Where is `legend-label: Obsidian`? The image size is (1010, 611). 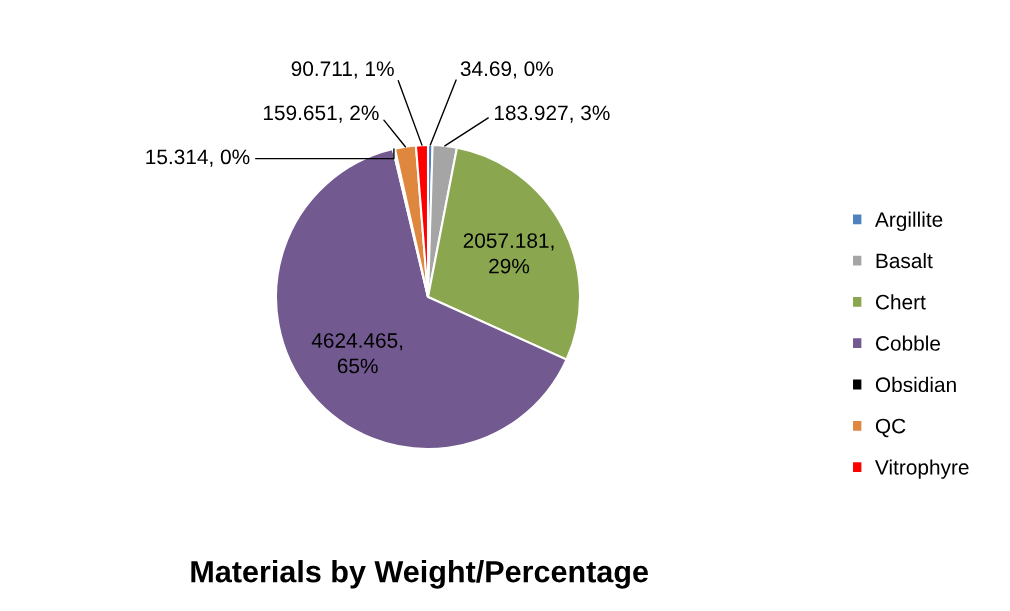 legend-label: Obsidian is located at coordinates (915, 384).